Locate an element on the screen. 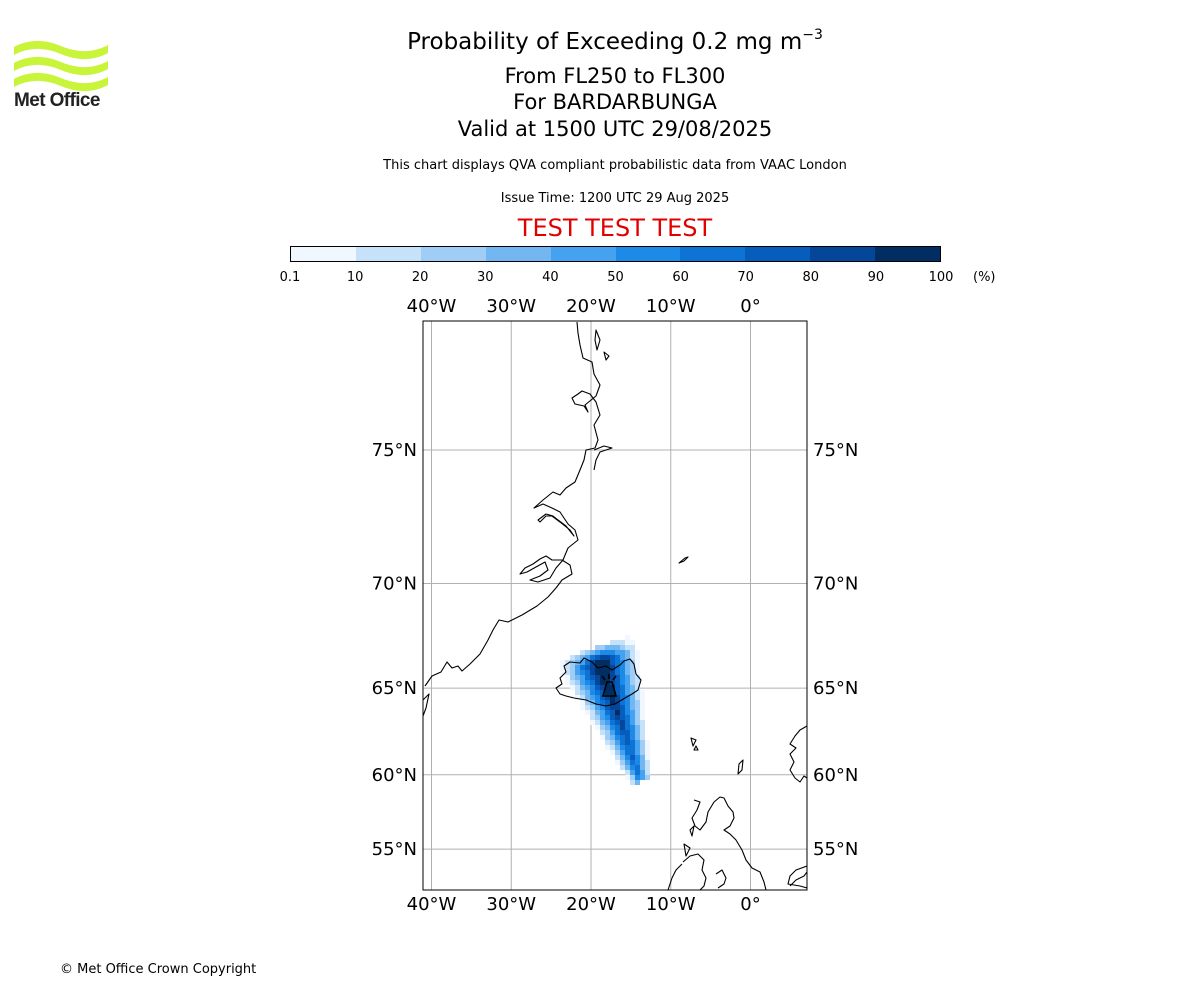 The width and height of the screenshot is (1200, 1000). latitude-label-left: 65°N is located at coordinates (394, 688).